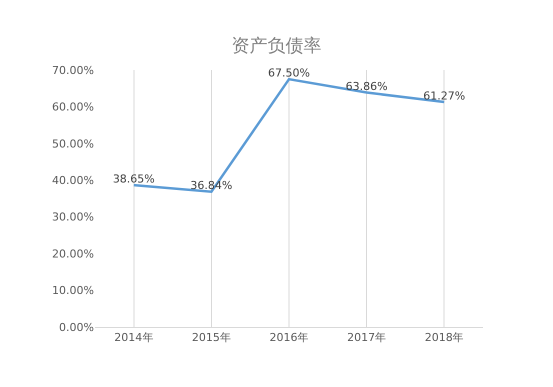 The width and height of the screenshot is (553, 387). I want to click on data-label: 67.50%, so click(289, 73).